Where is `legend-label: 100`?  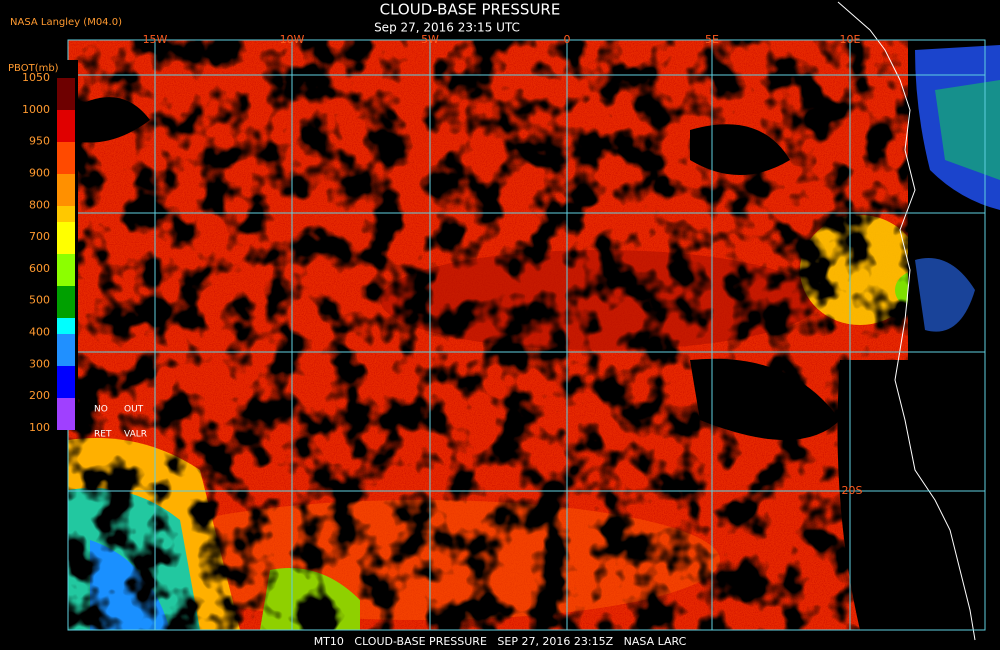
legend-label: 100 is located at coordinates (39, 427).